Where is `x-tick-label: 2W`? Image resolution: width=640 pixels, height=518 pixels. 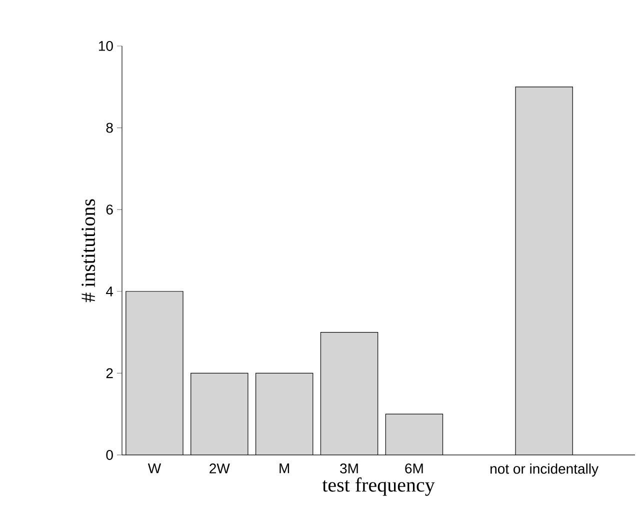
x-tick-label: 2W is located at coordinates (220, 469).